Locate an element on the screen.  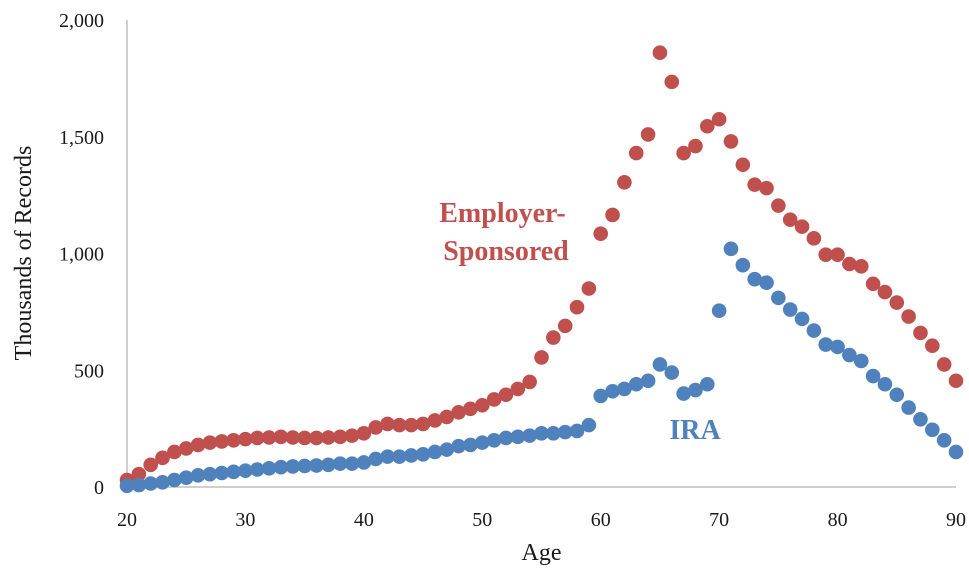
x-tick-label: 50 is located at coordinates (482, 520).